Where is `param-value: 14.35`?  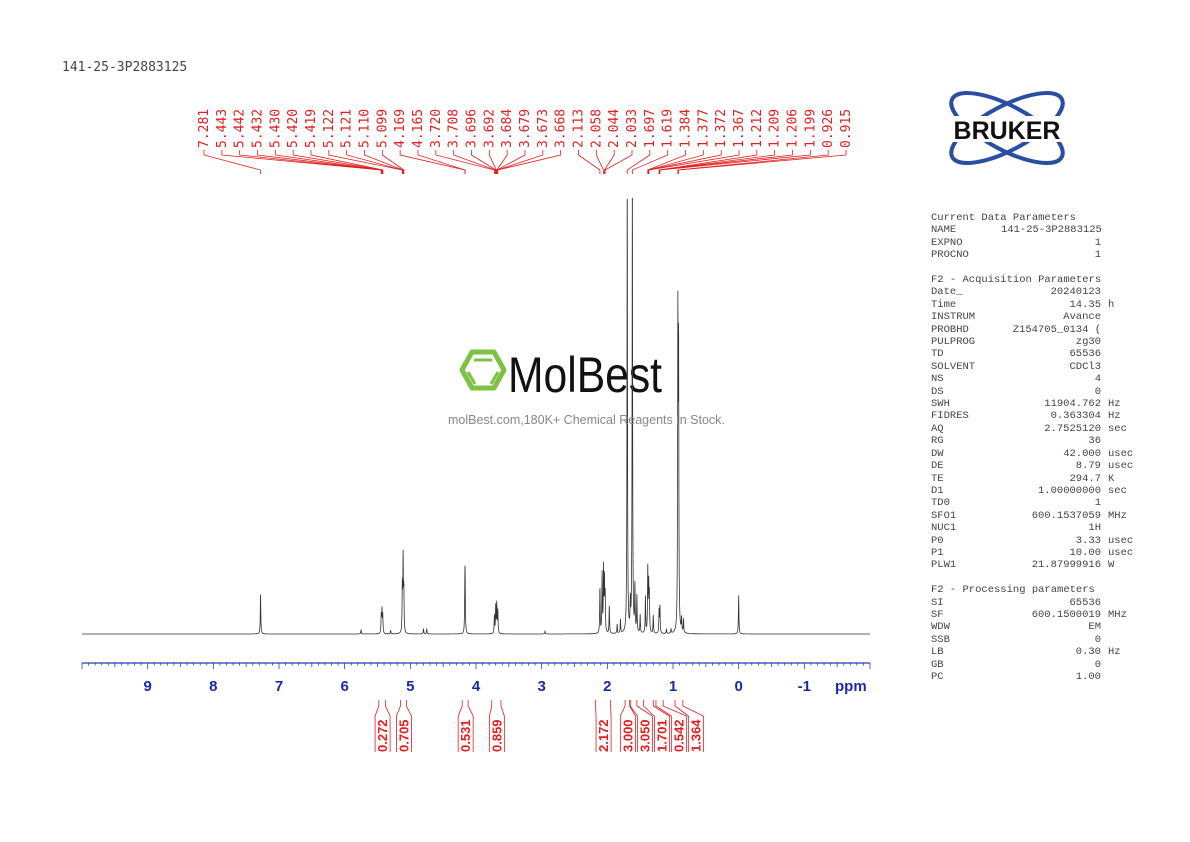
param-value: 14.35 is located at coordinates (1085, 304).